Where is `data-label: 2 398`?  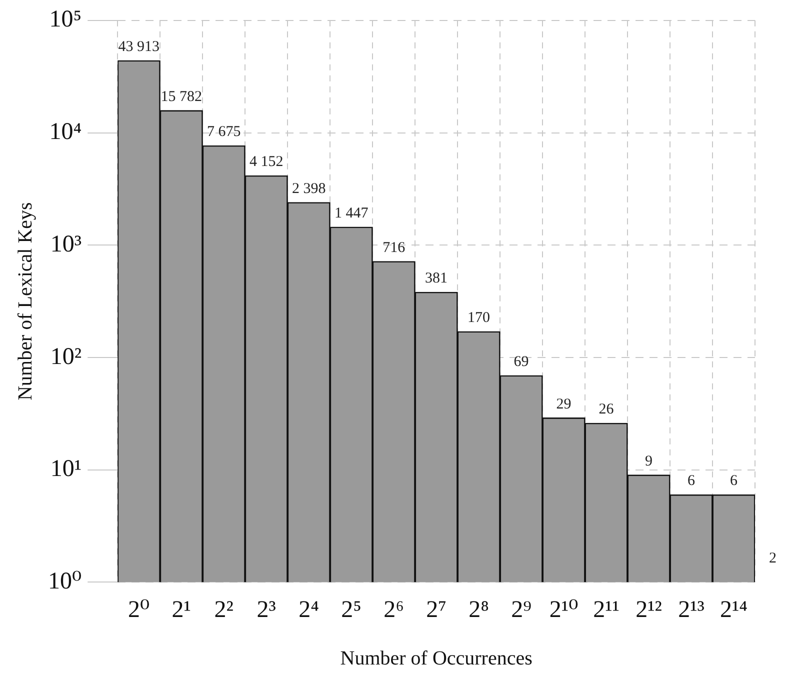 data-label: 2 398 is located at coordinates (309, 188).